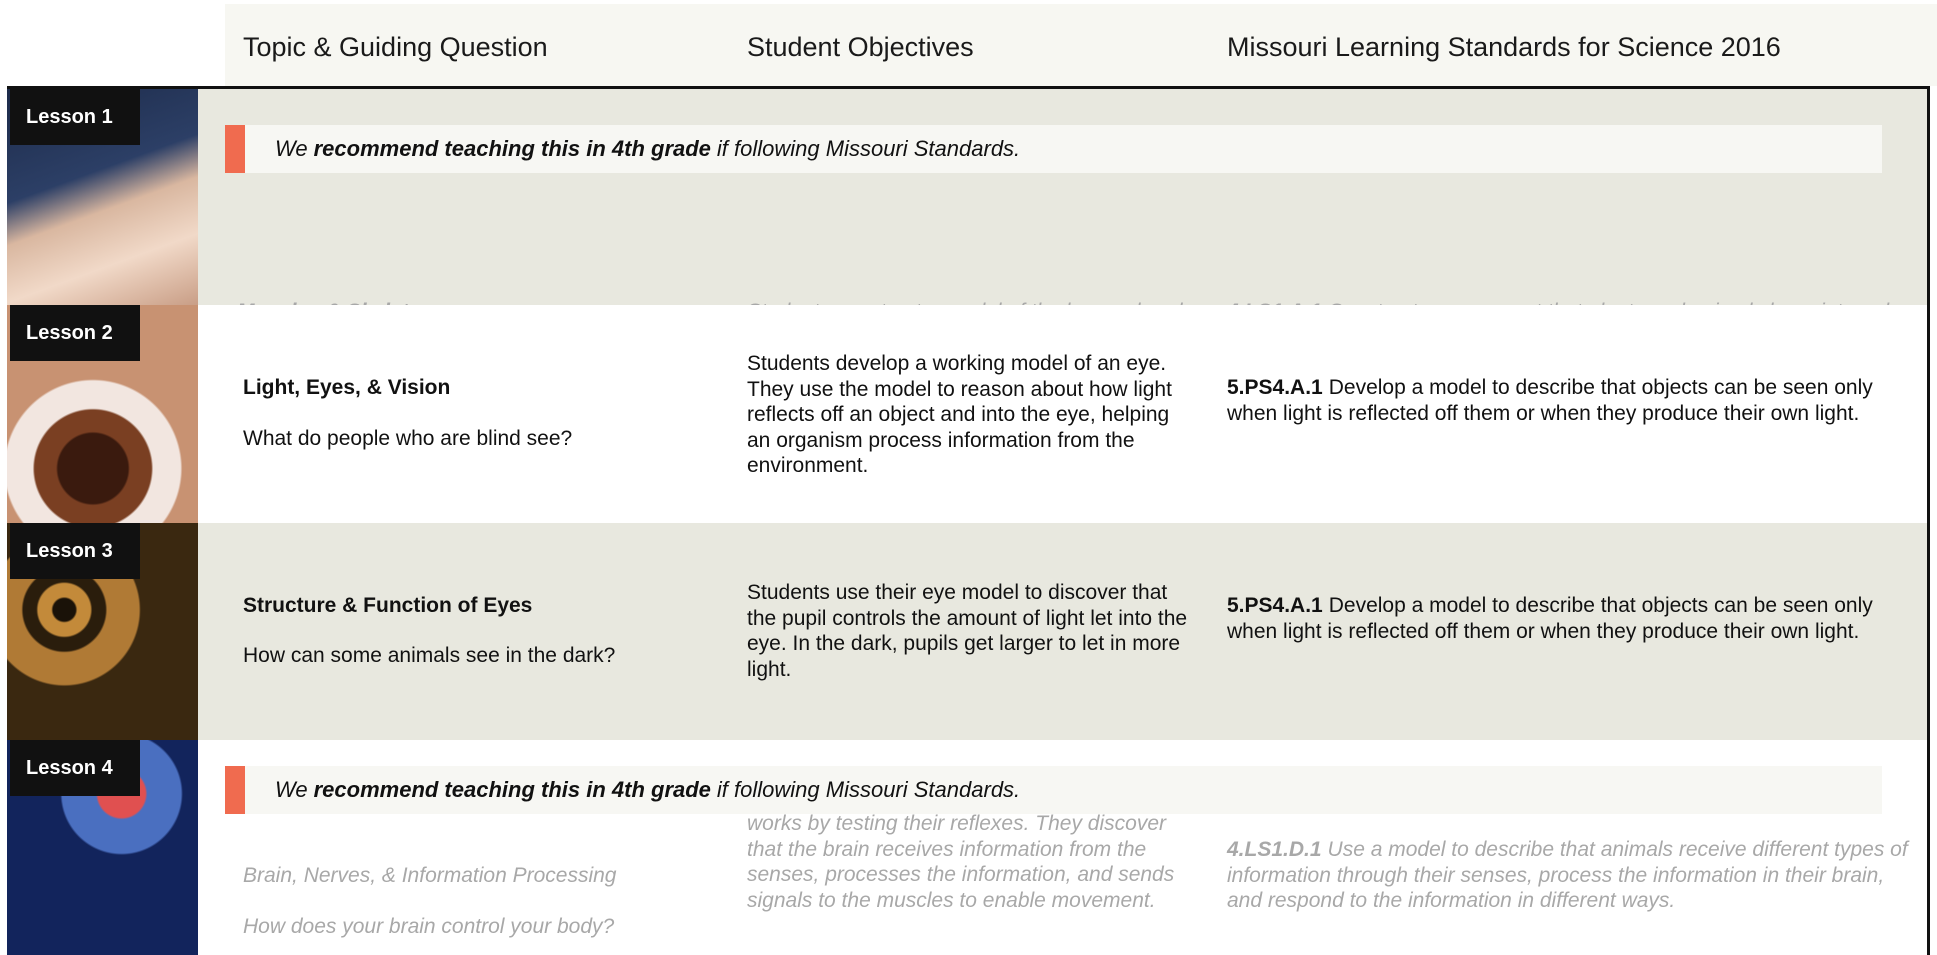 This screenshot has height=955, width=1937. Describe the element at coordinates (75, 768) in the screenshot. I see `lesson-label: Lesson 4` at that location.